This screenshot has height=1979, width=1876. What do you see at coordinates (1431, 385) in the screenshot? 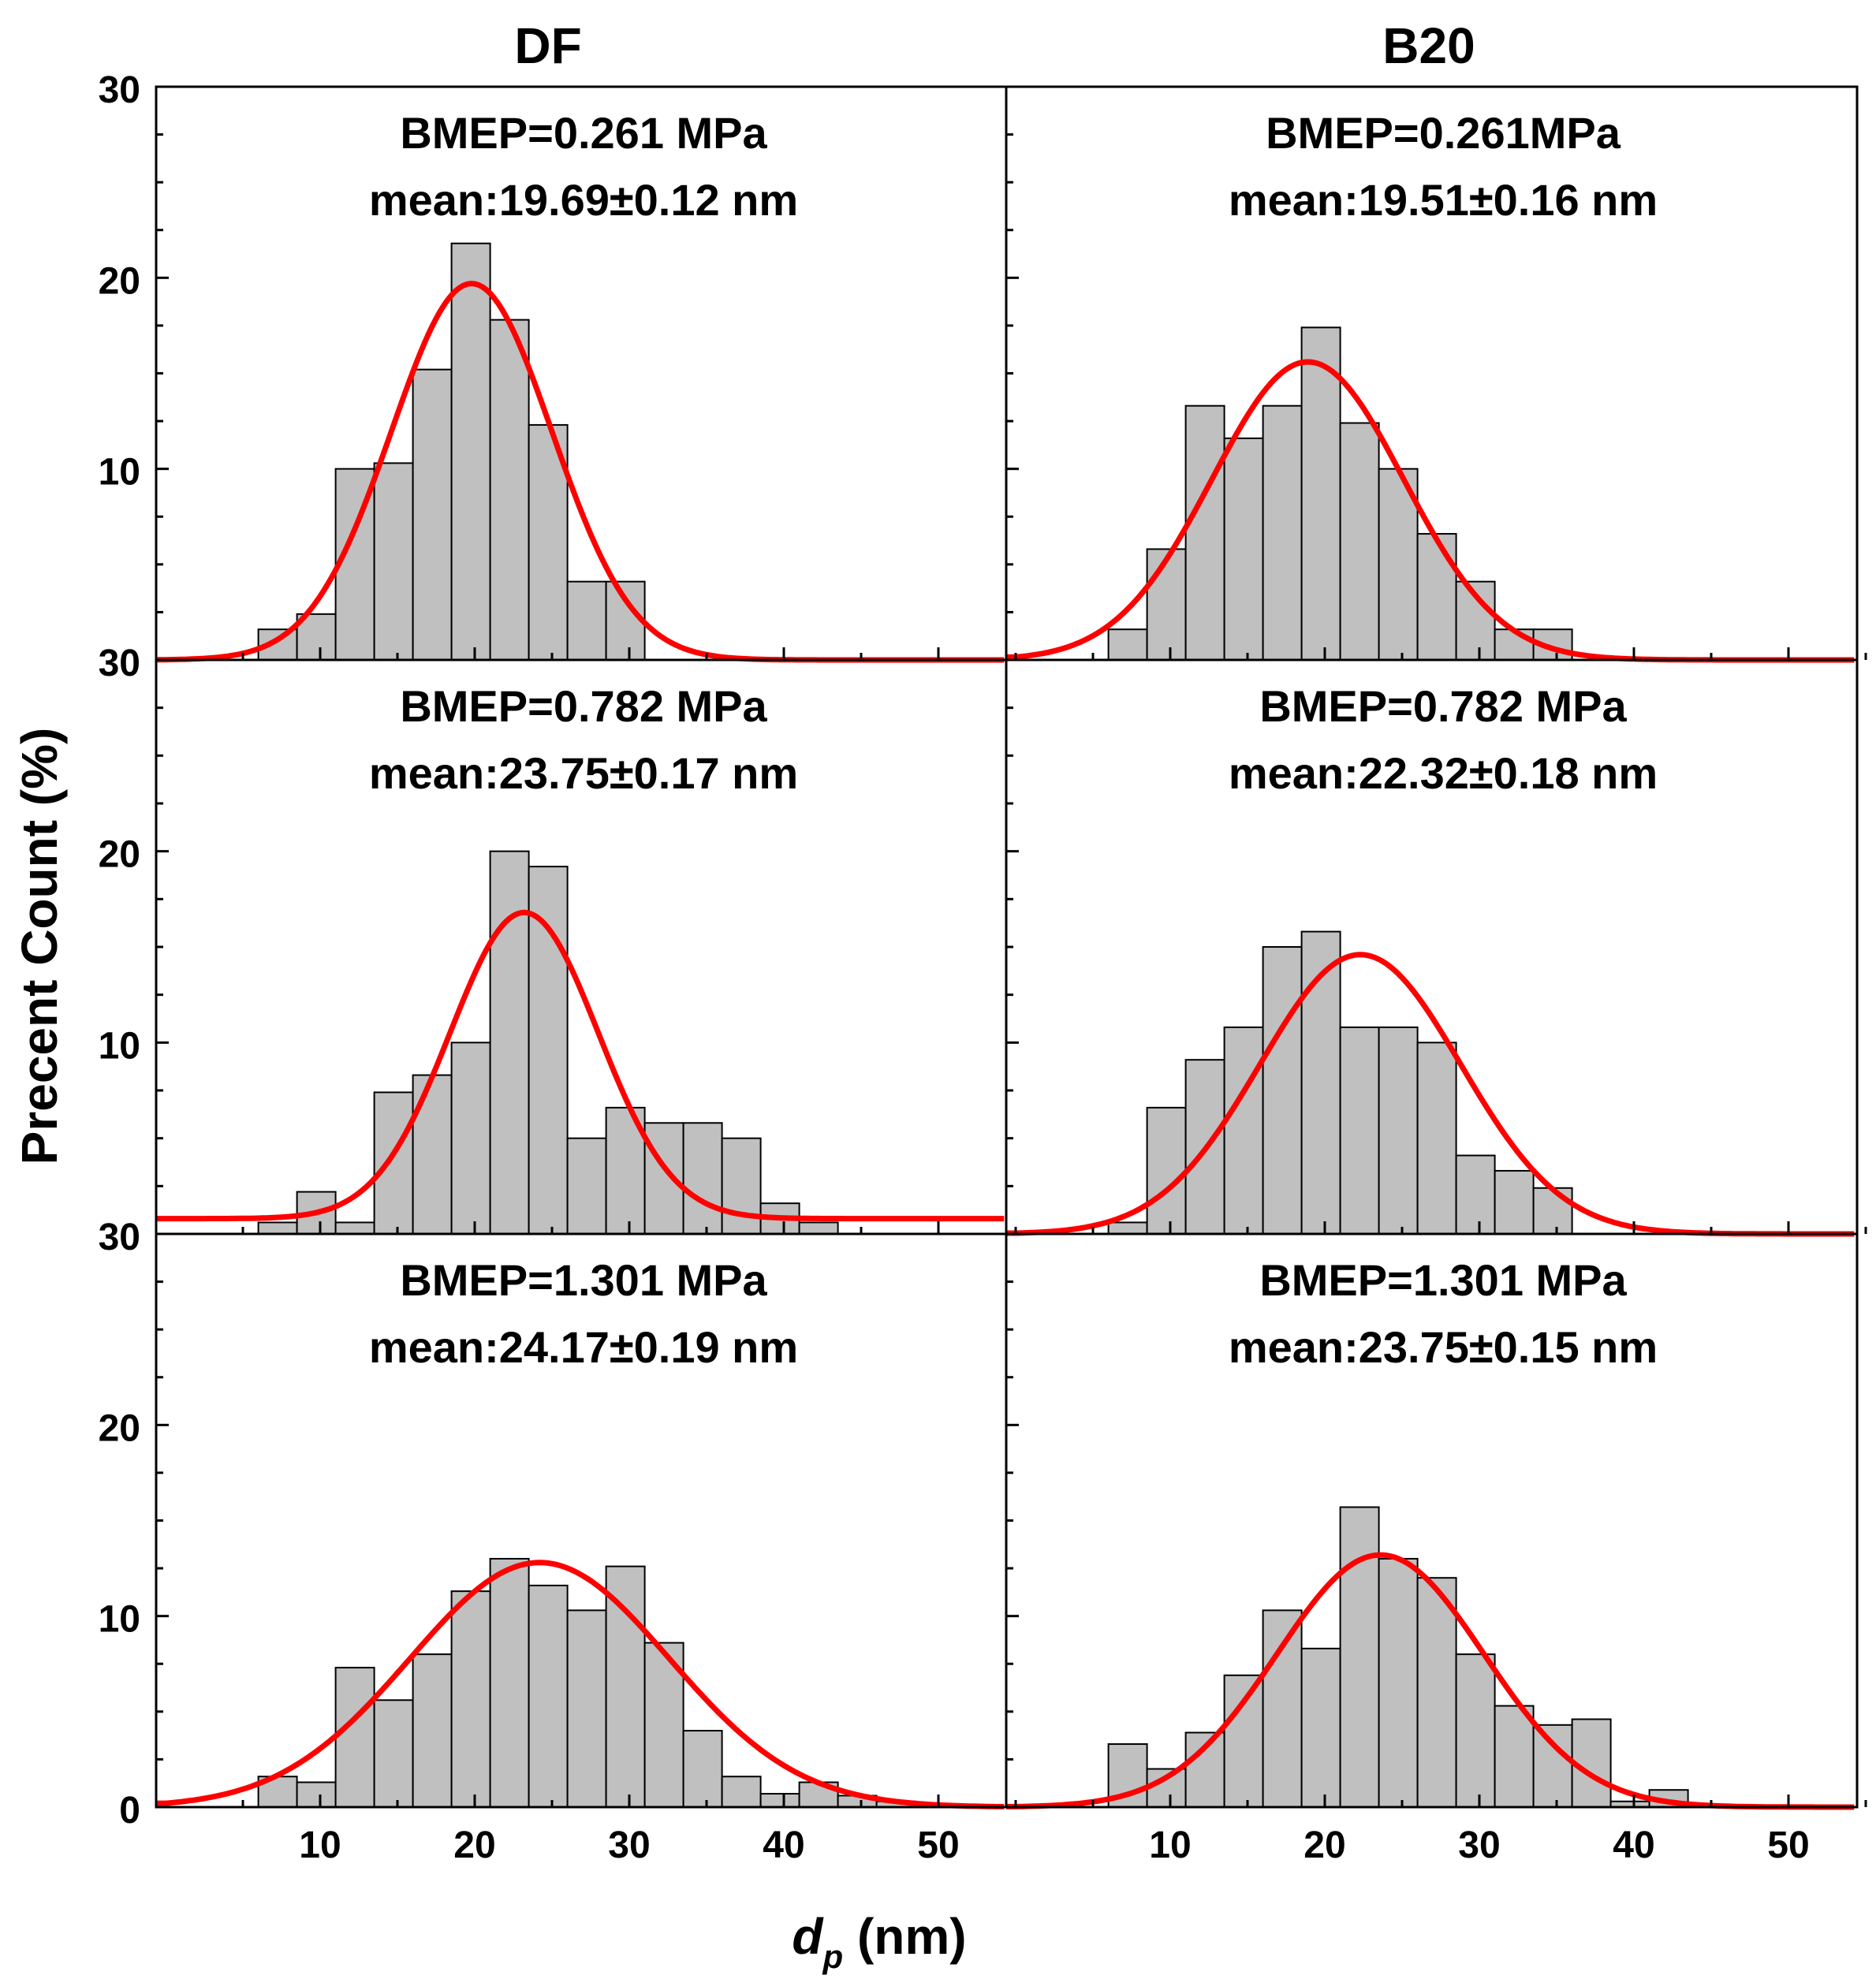
I see `panel-b20-a: BMEP=0.261MPa mean:19.51±0.16 nm` at bounding box center [1431, 385].